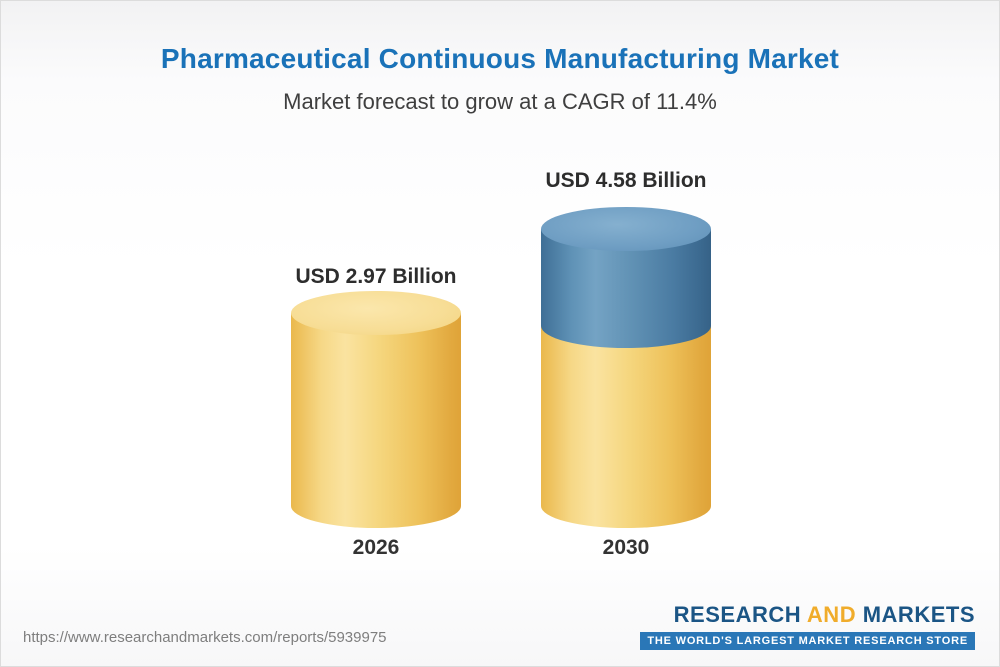 Image resolution: width=1000 pixels, height=667 pixels. What do you see at coordinates (376, 420) in the screenshot?
I see `bar-2026-body` at bounding box center [376, 420].